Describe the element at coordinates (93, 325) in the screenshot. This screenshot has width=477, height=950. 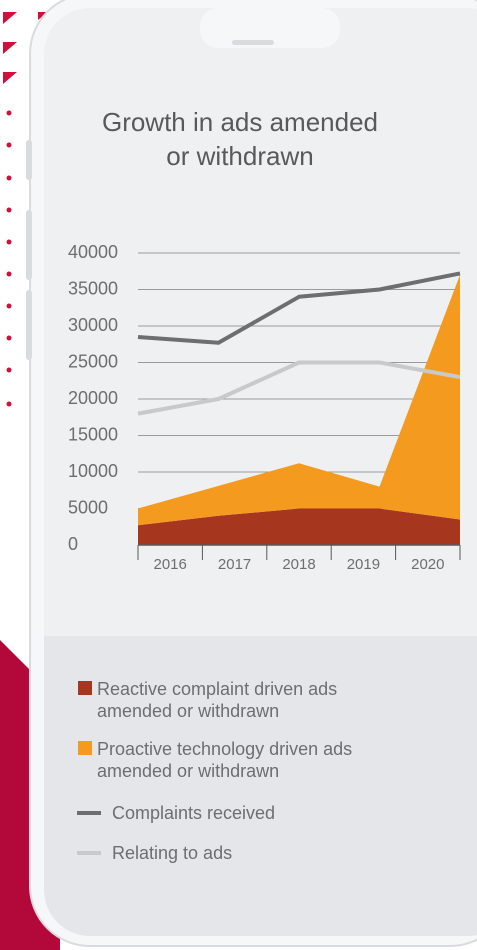
I see `y-tick-label: 30000` at that location.